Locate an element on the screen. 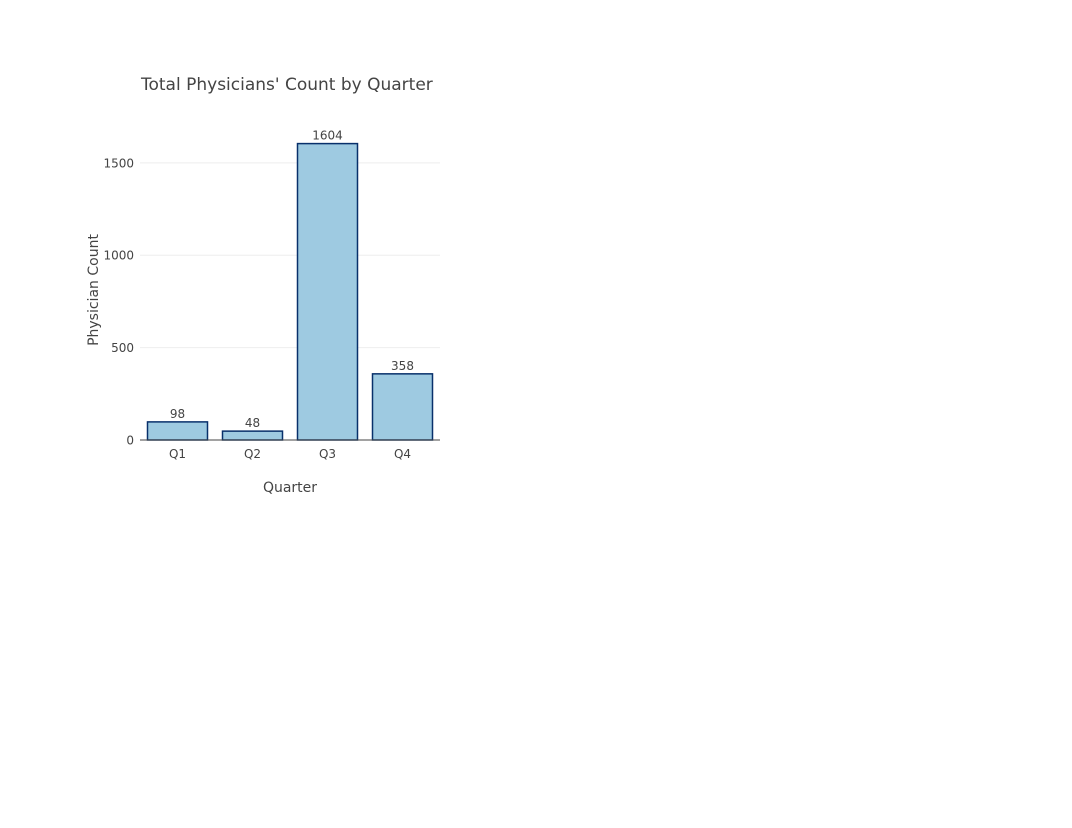  bar-q4 is located at coordinates (402, 407).